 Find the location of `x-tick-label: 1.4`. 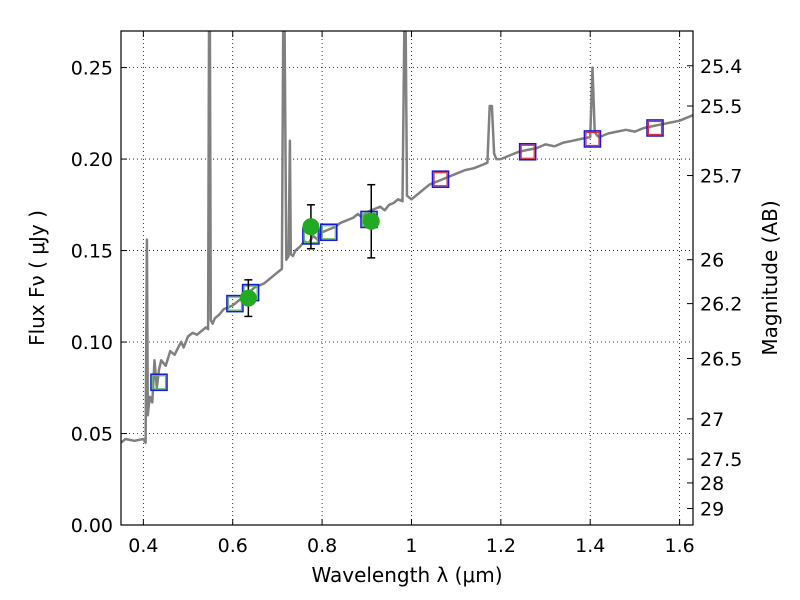

x-tick-label: 1.4 is located at coordinates (590, 546).